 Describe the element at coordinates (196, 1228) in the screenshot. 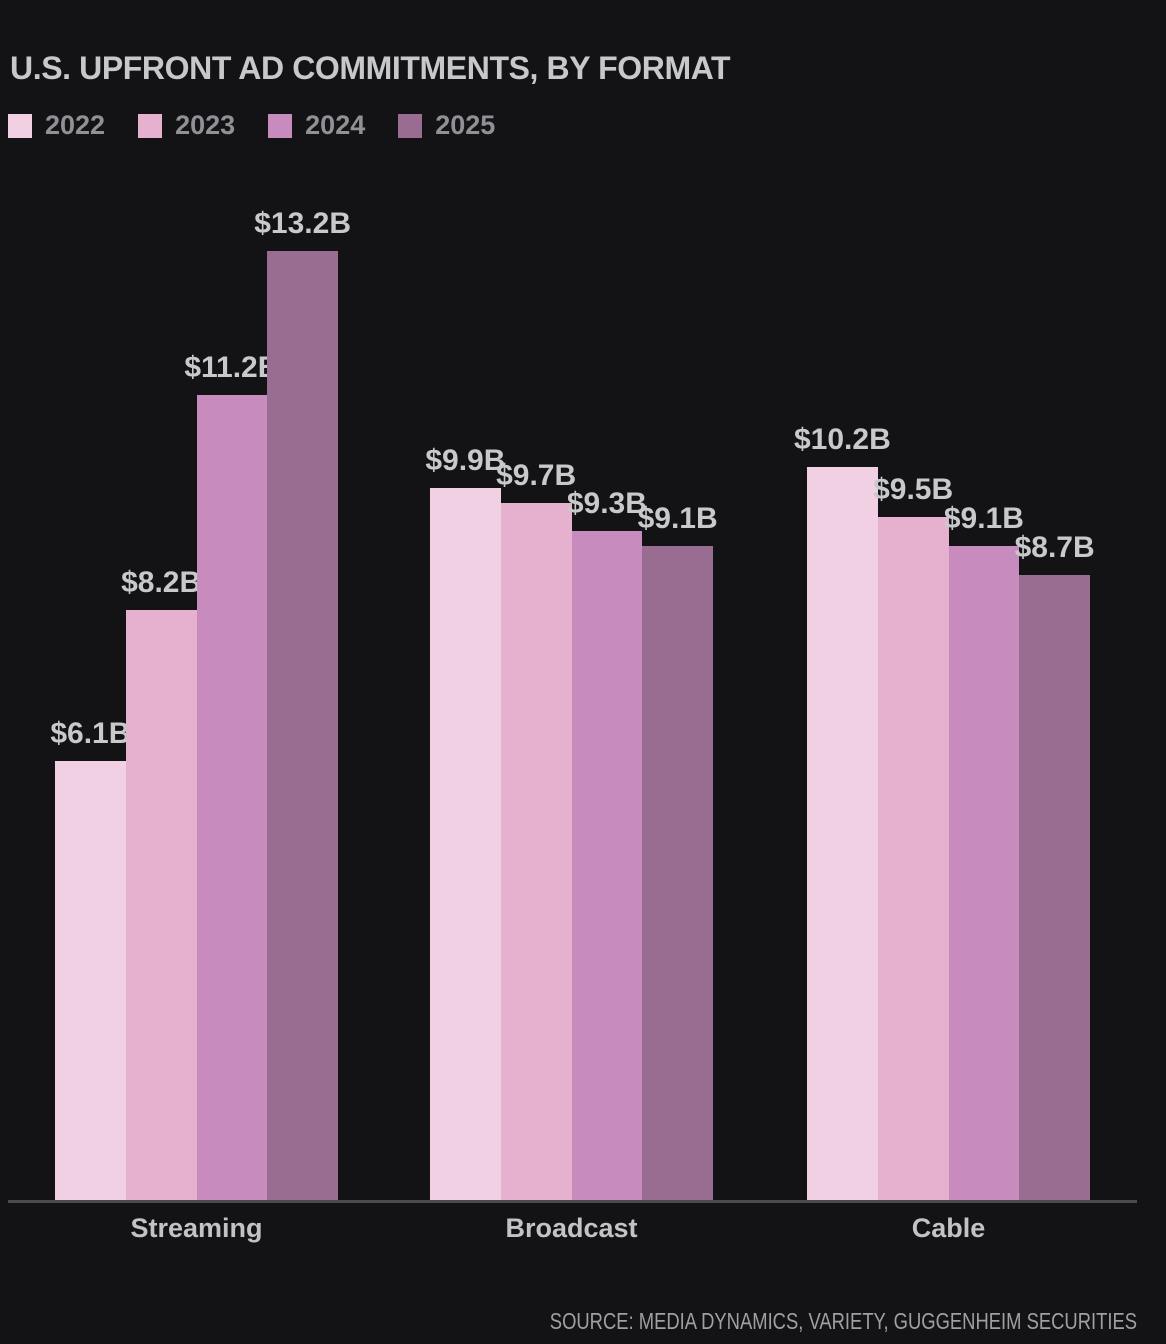

I see `category-label-streaming: Streaming` at that location.